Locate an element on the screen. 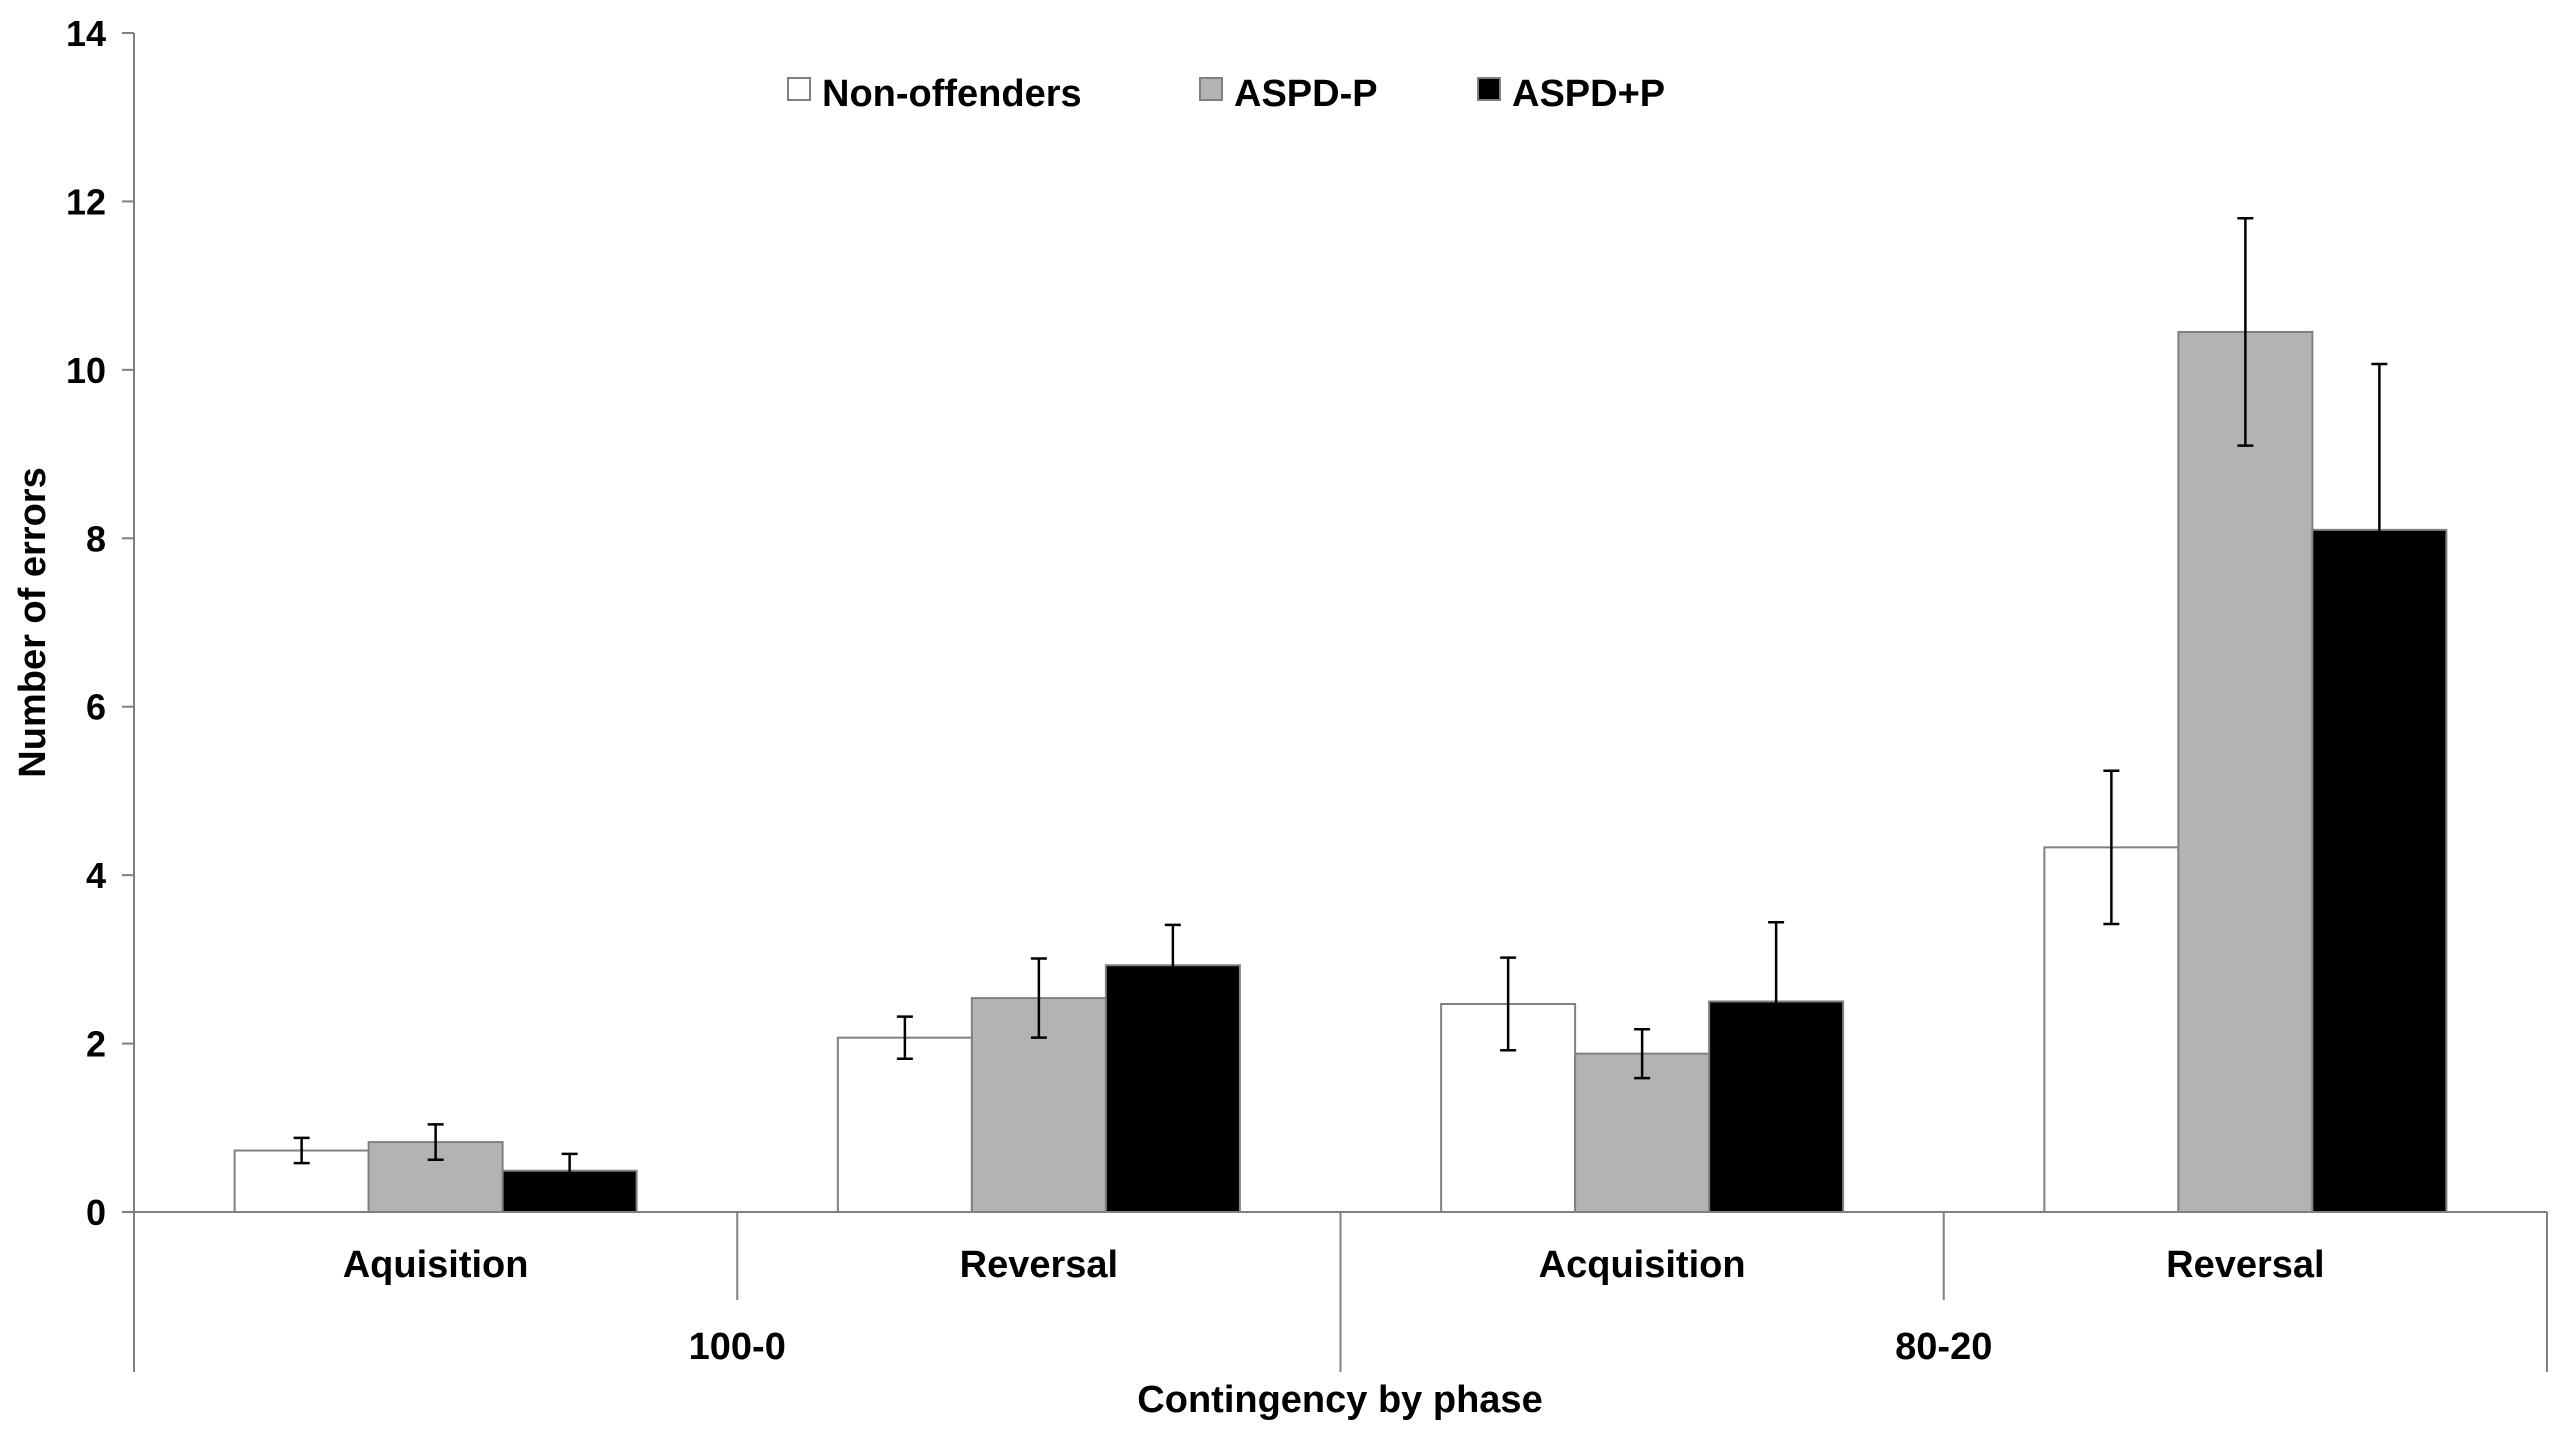  y-tick-label: 8 is located at coordinates (96, 538).